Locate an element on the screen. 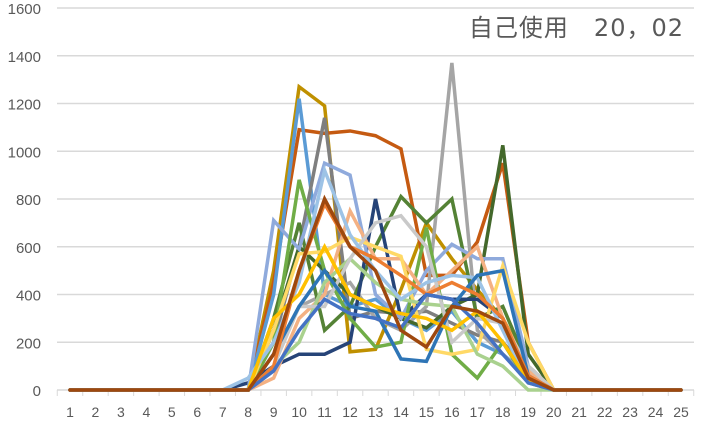 Image resolution: width=702 pixels, height=427 pixels. y-tick-label: 800 is located at coordinates (28, 200).